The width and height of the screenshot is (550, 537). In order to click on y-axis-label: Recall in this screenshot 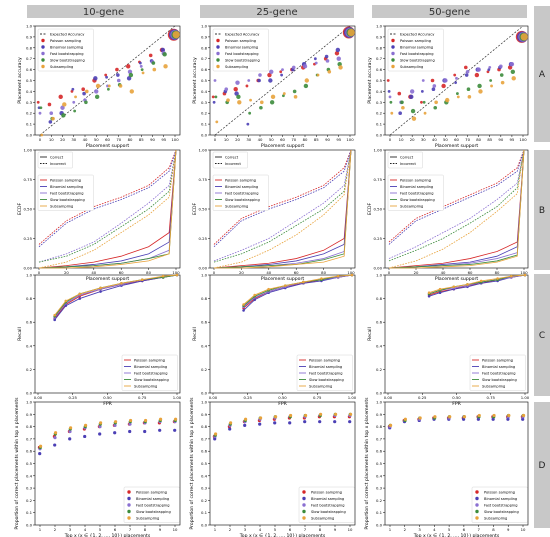, I will do `click(195, 334)`.